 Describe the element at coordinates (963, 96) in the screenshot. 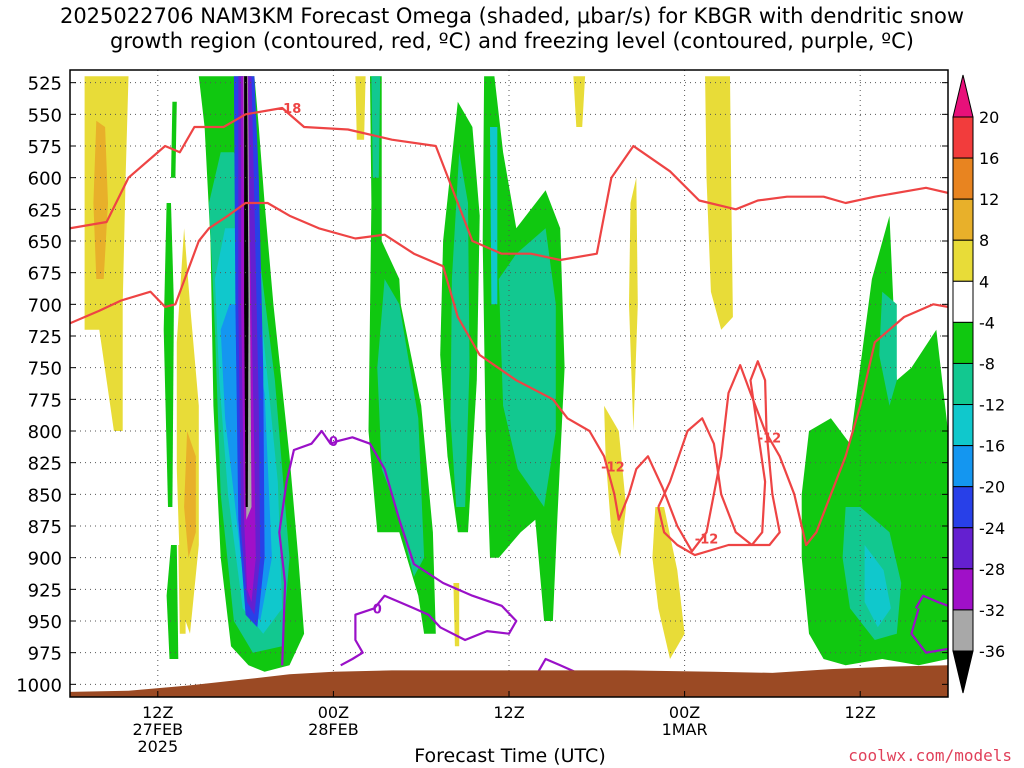

I see `colorbar-top-arrow` at that location.